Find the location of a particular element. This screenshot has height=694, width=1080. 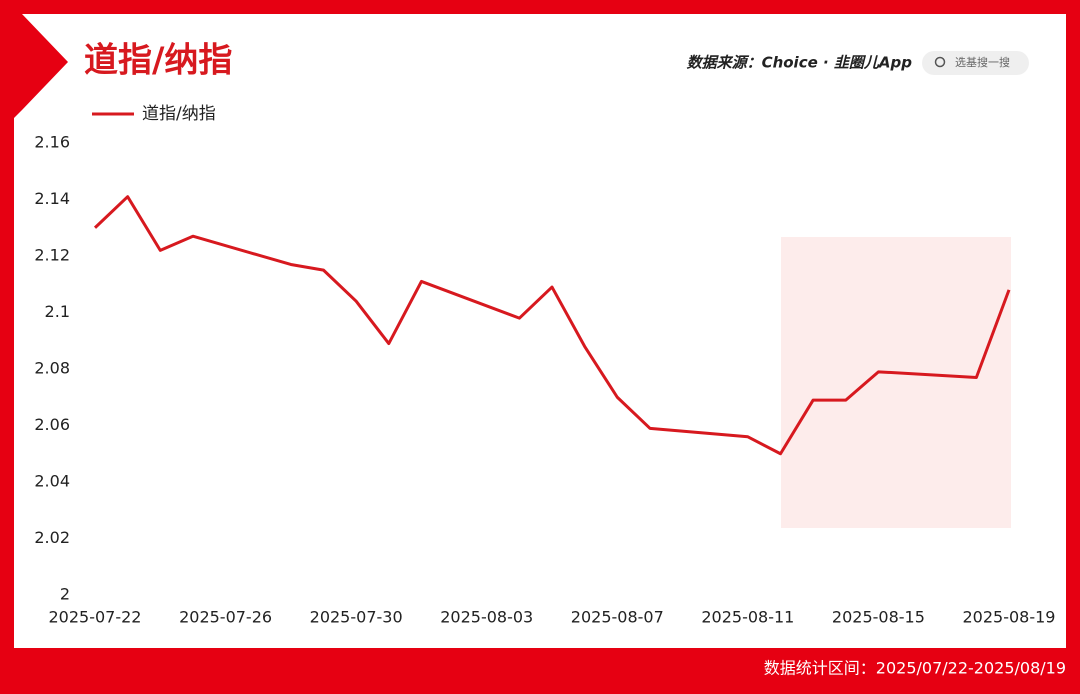

x-tick-label: 2025-08-03 is located at coordinates (486, 617).